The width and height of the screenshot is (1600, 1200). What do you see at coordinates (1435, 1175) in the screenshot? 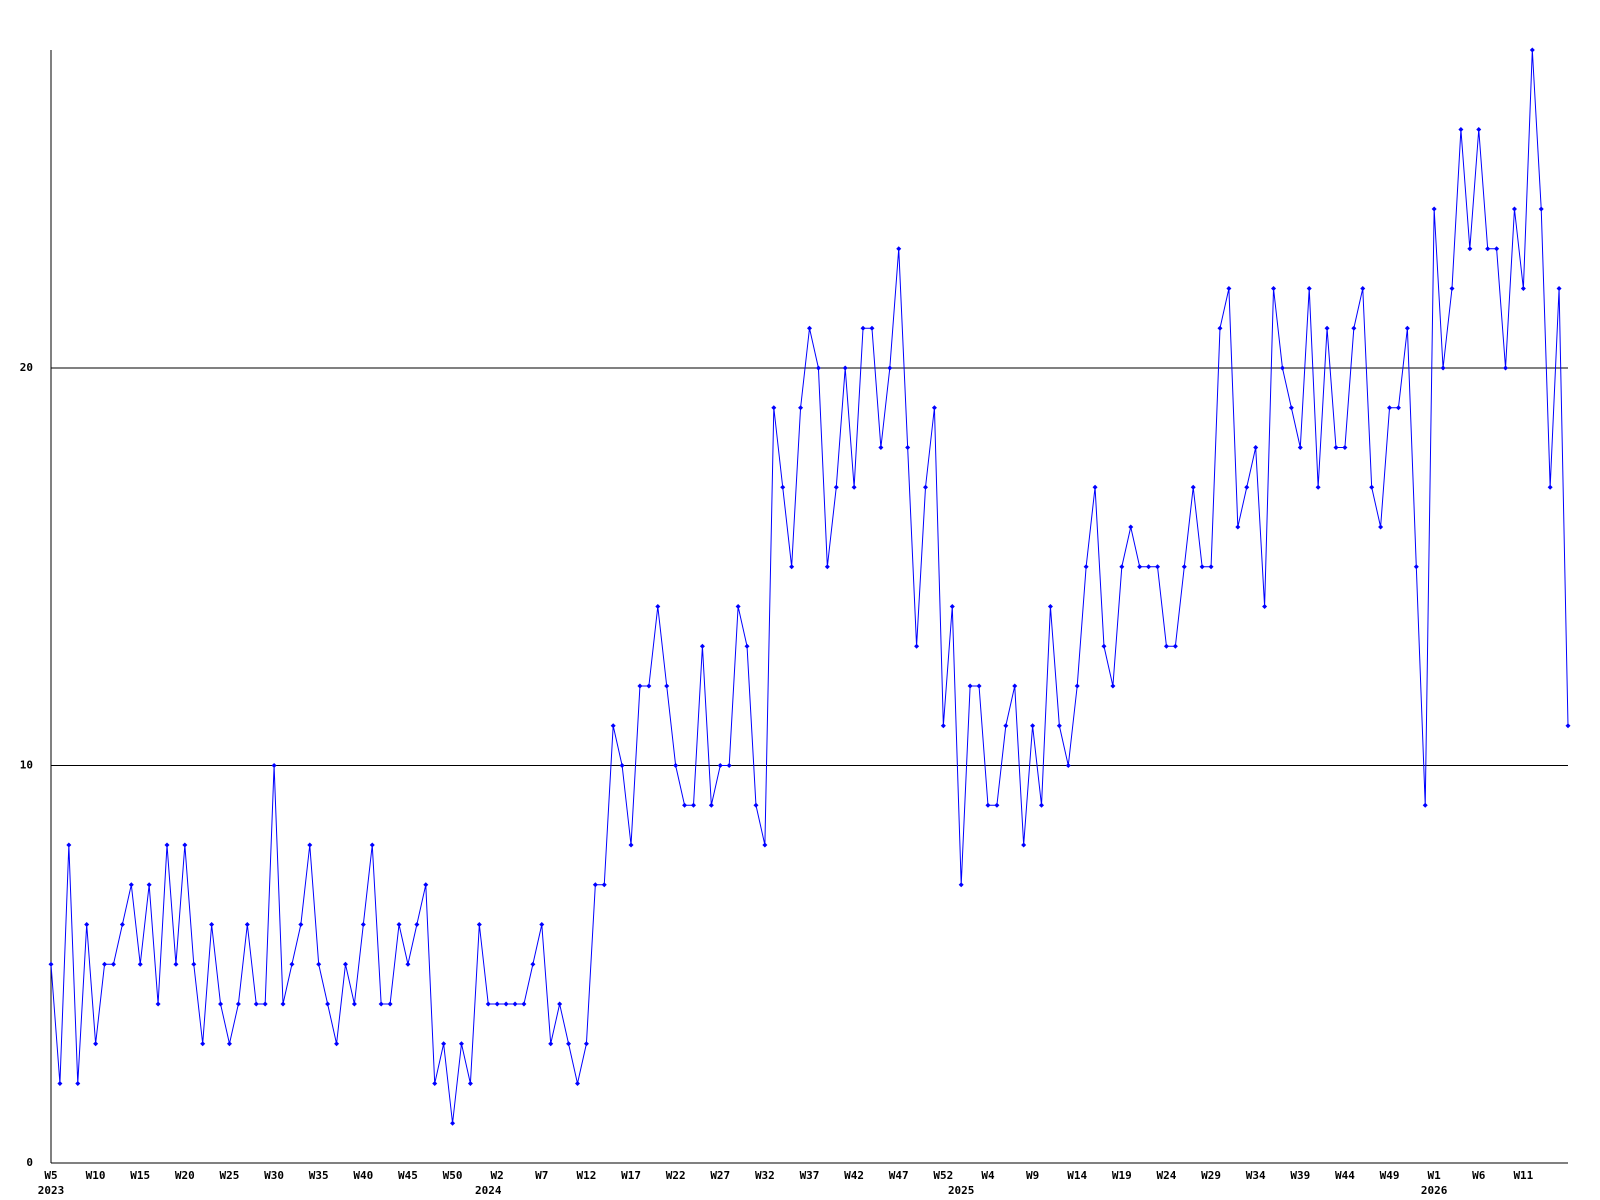
I see `x-tick-label: W1` at bounding box center [1435, 1175].